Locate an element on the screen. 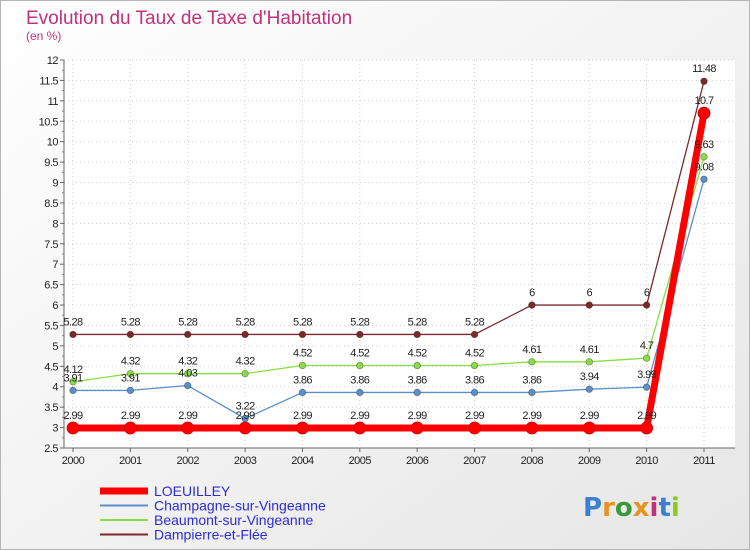 This screenshot has height=550, width=750. proxiti-logo: Proxiti is located at coordinates (631, 508).